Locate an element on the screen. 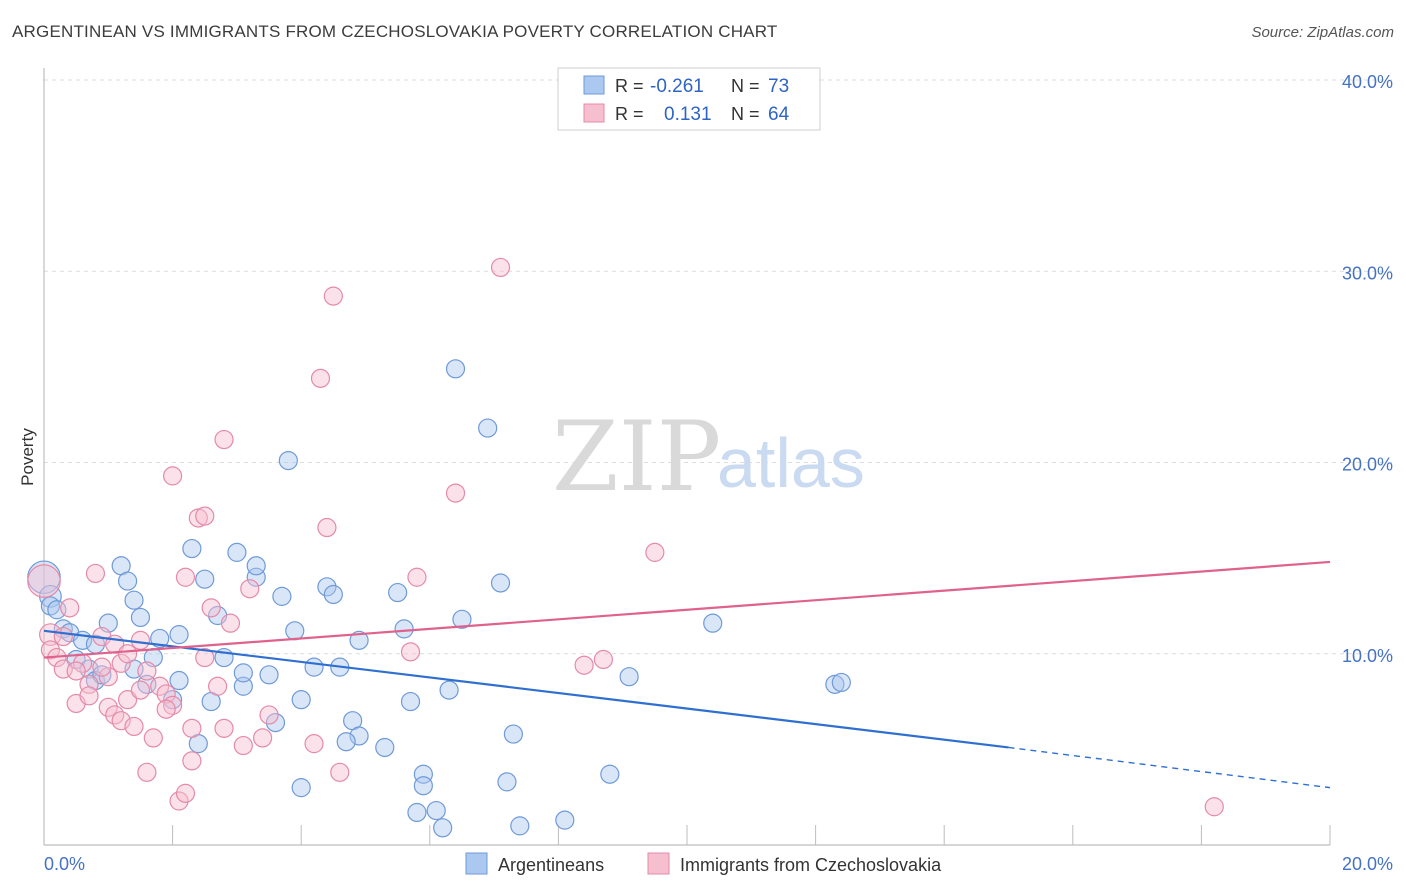 The image size is (1406, 892). legend-item-swatch-argentineans is located at coordinates (476, 863).